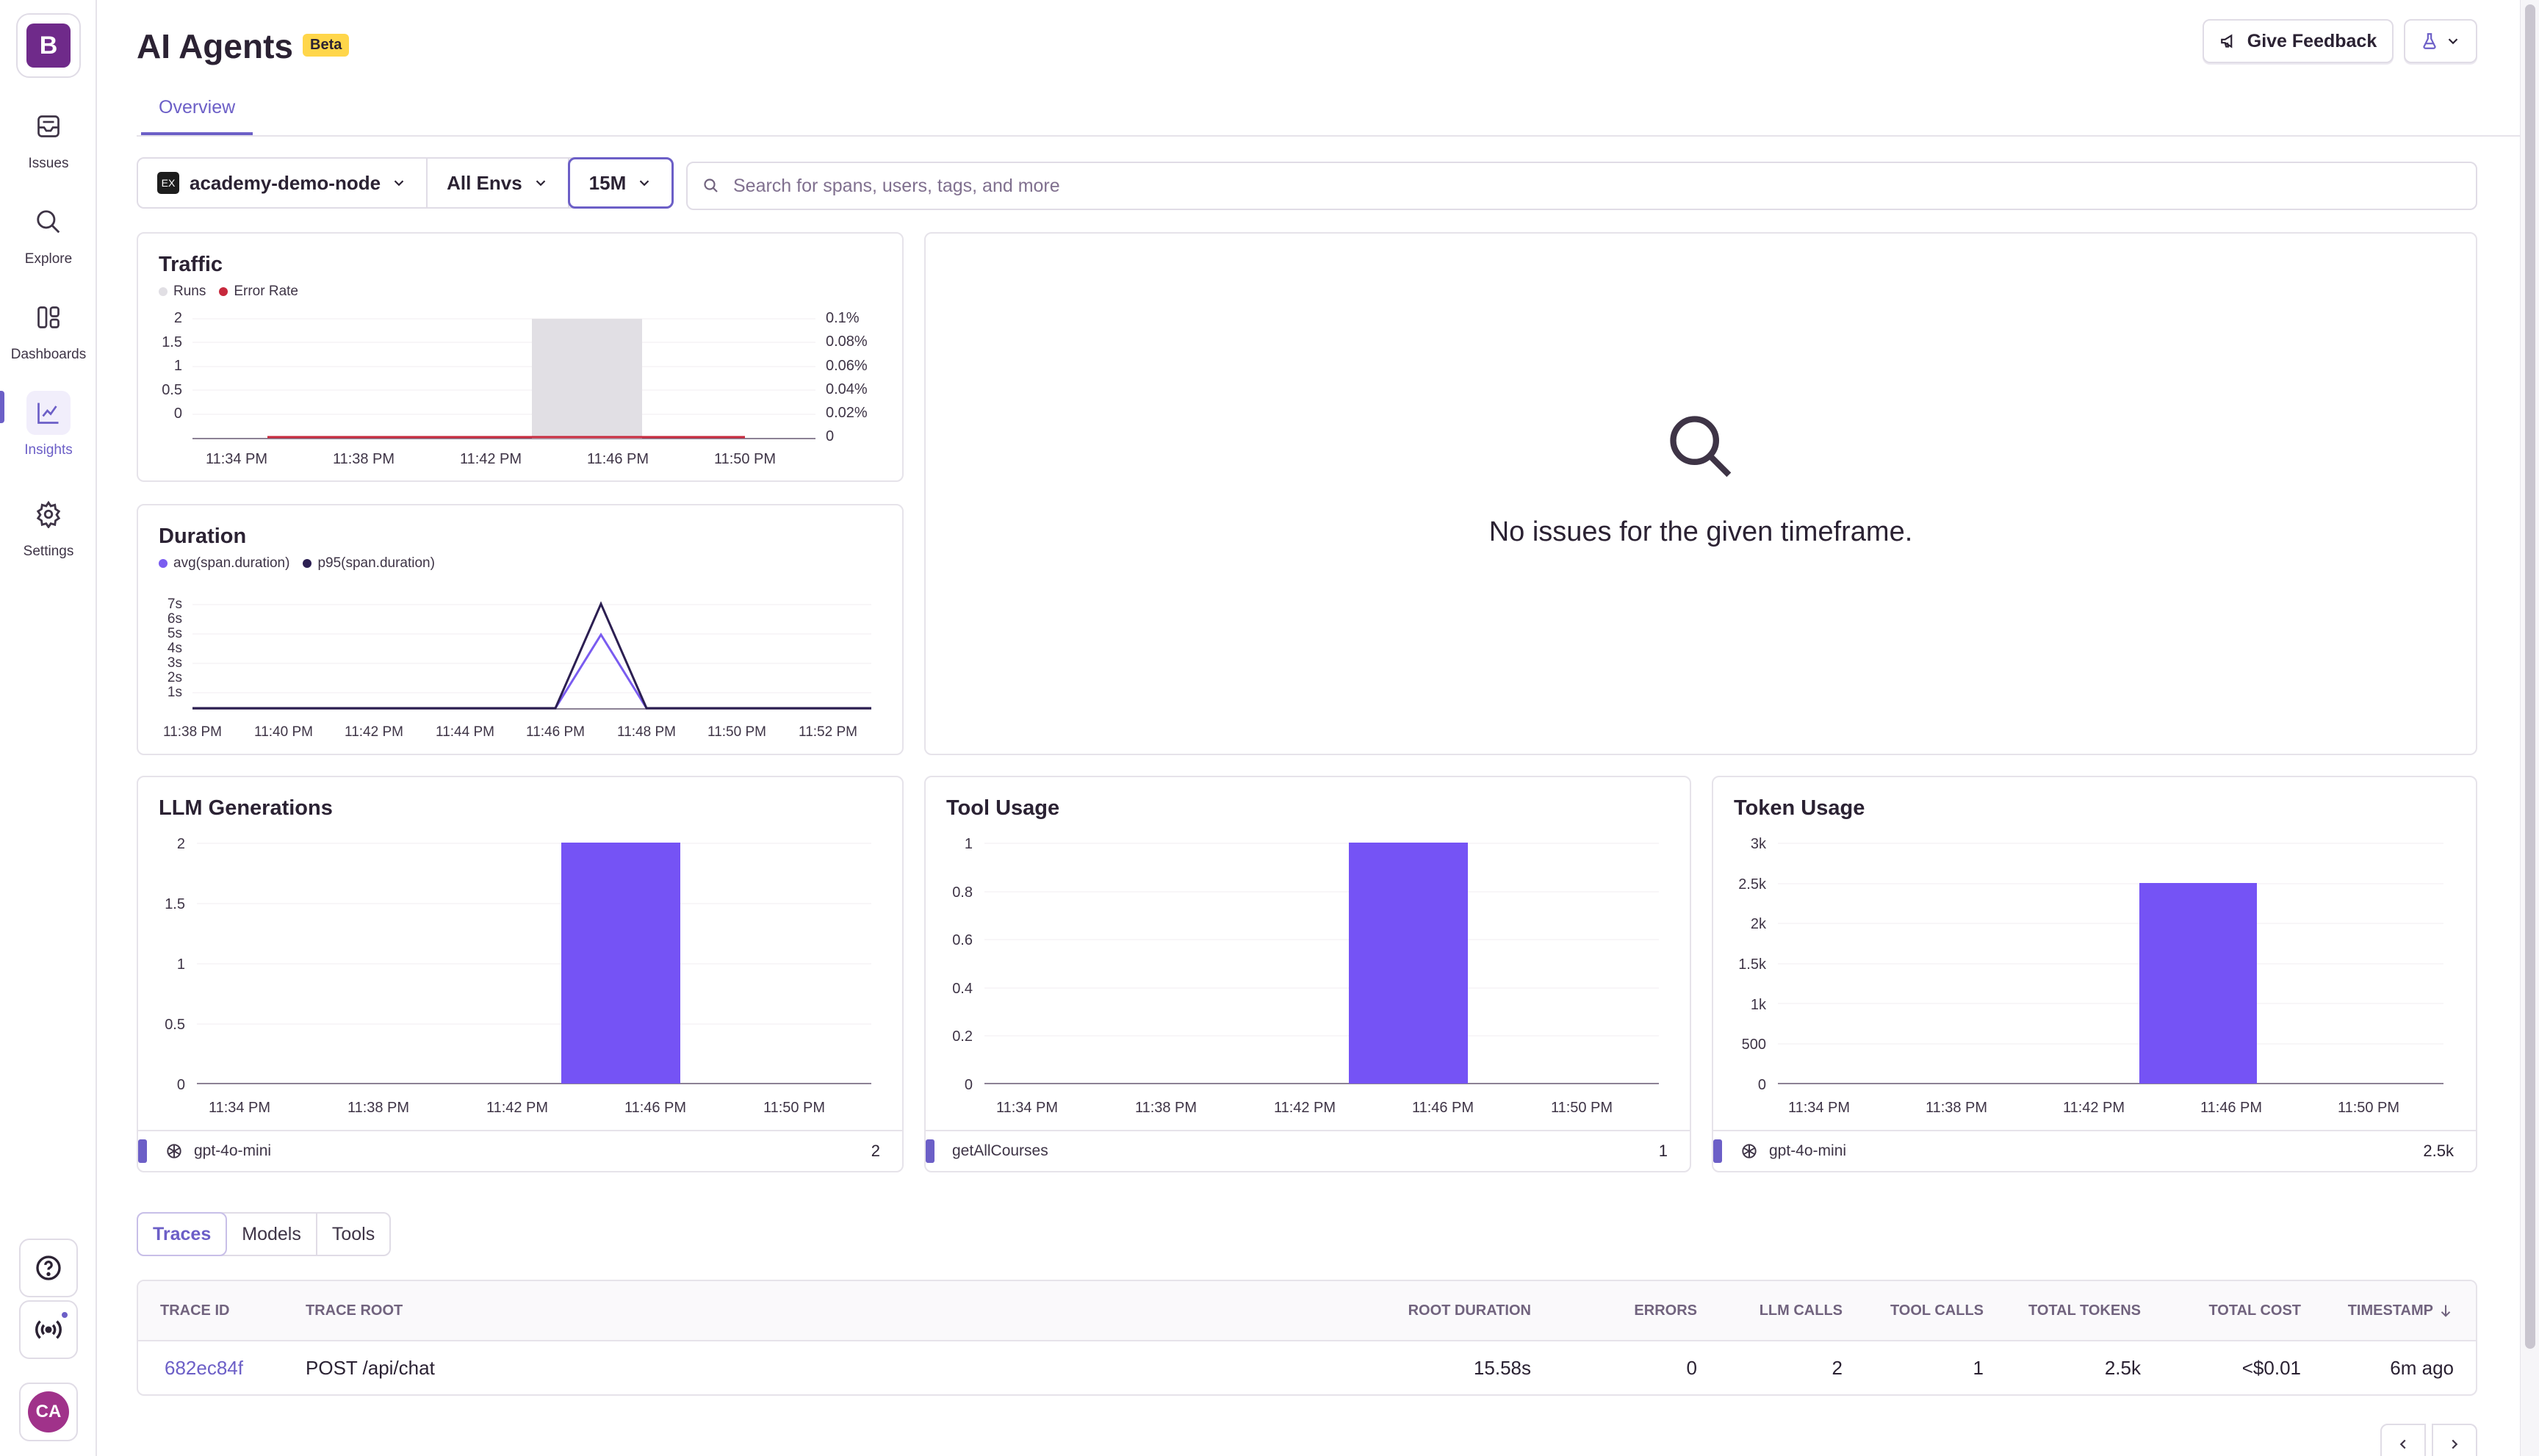 The image size is (2539, 1456). What do you see at coordinates (2429, 41) in the screenshot?
I see `flask-icon` at bounding box center [2429, 41].